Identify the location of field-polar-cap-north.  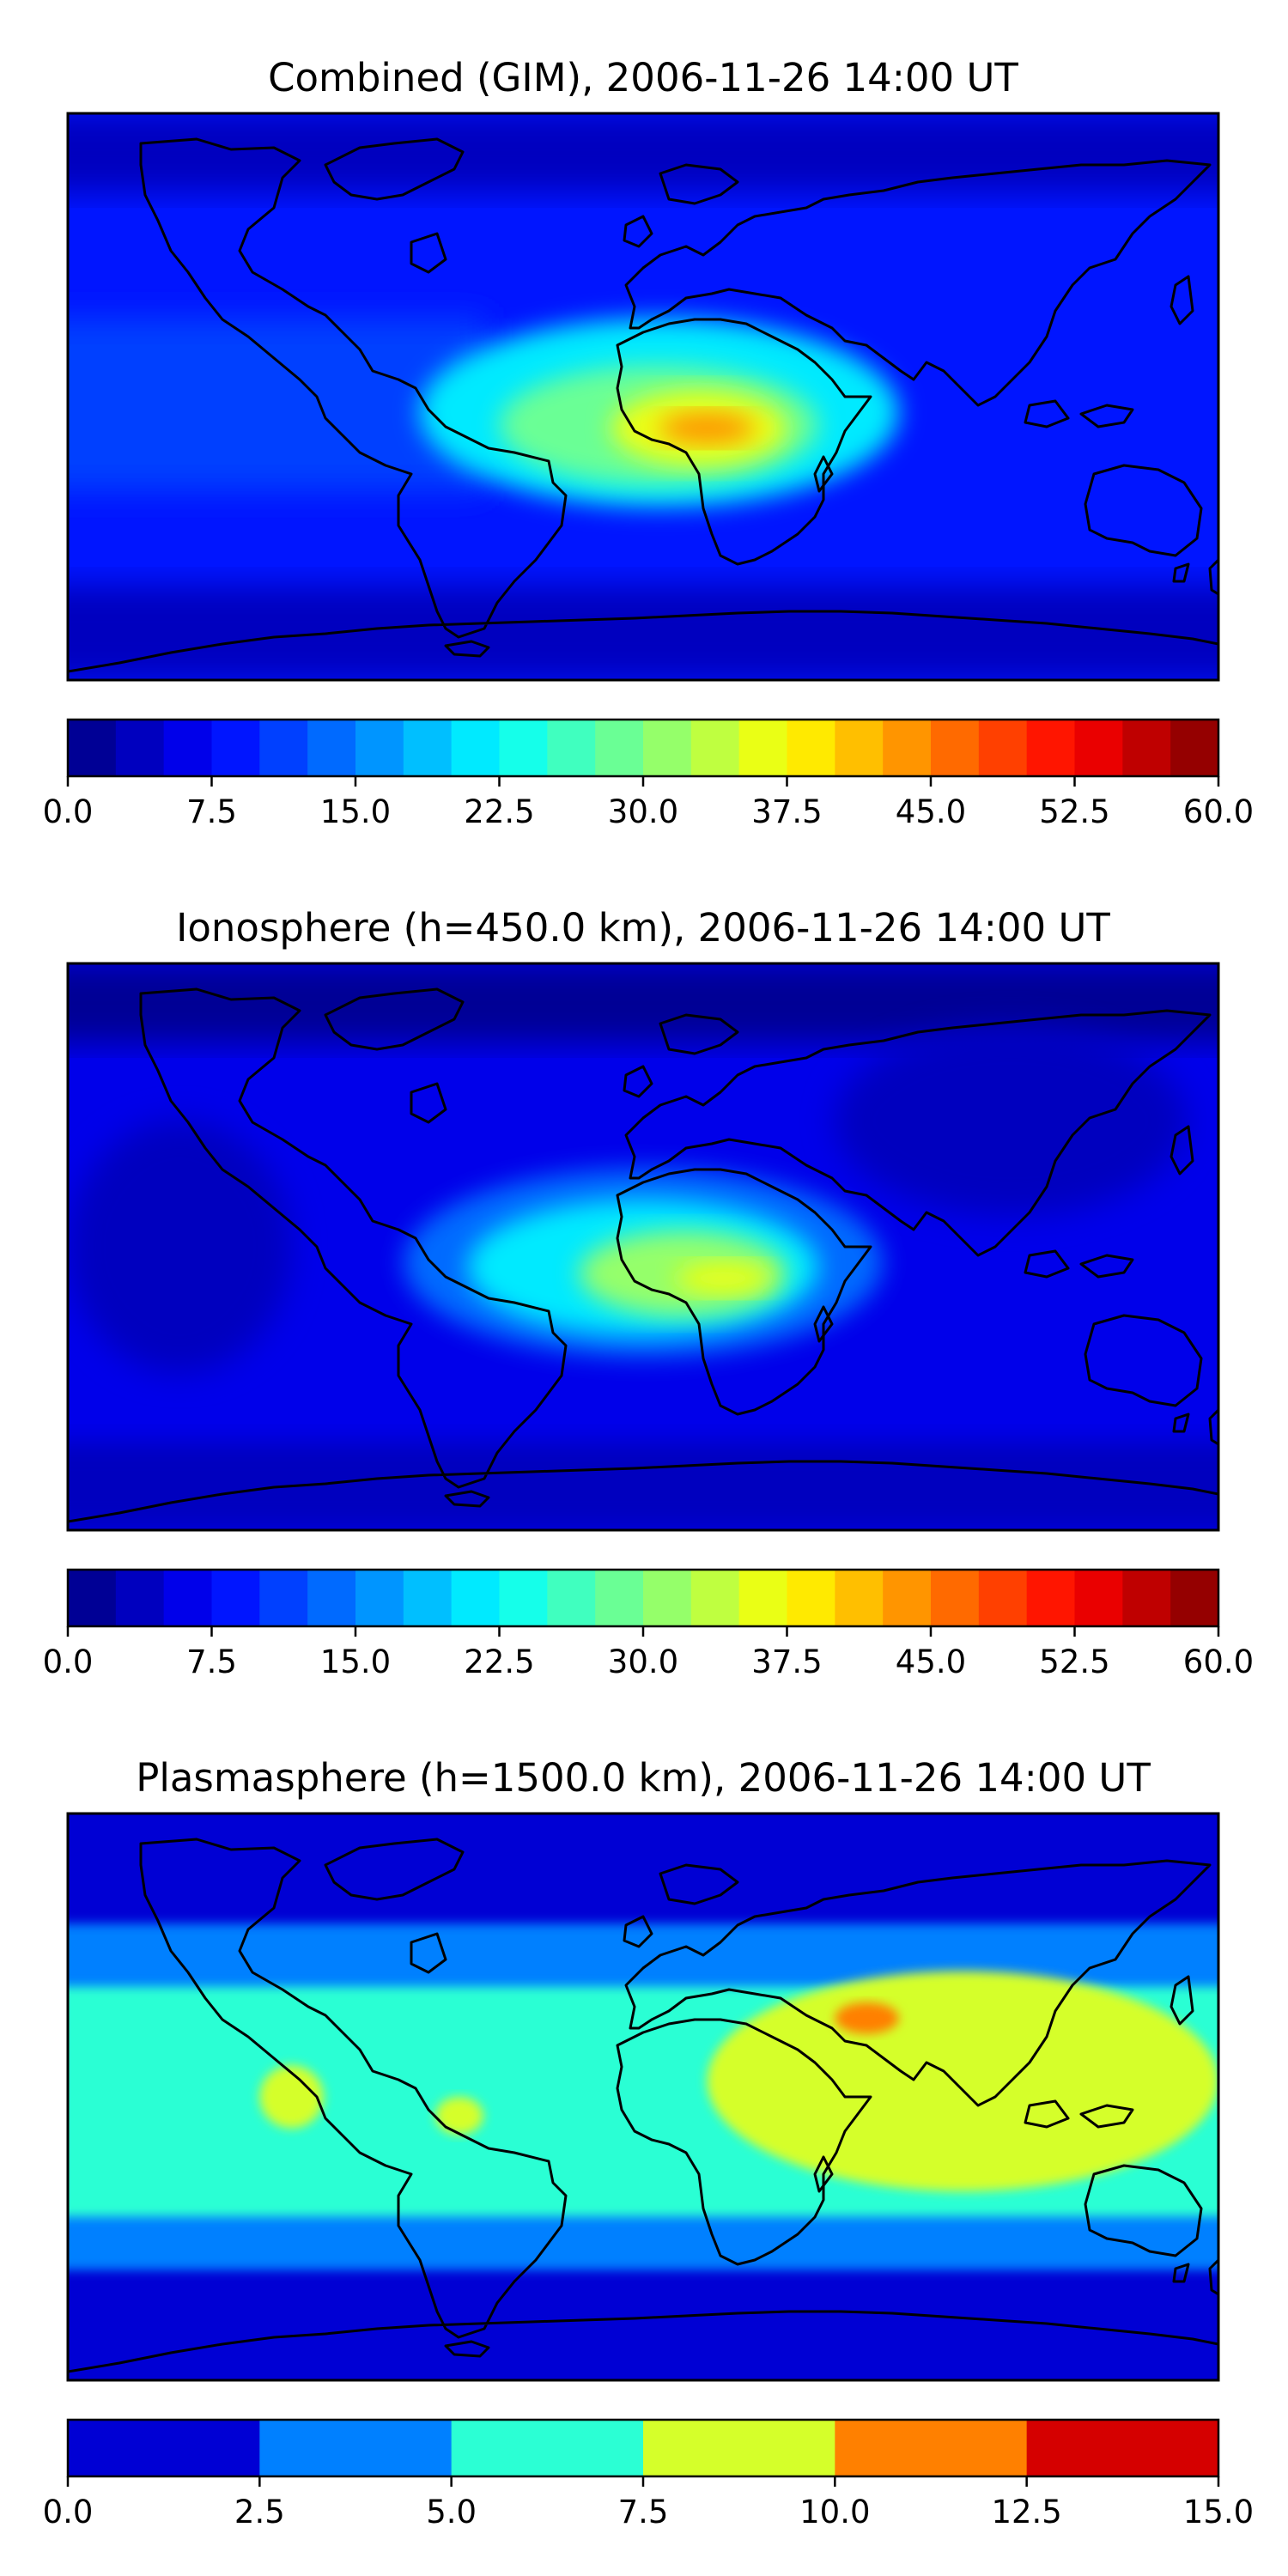
(643, 1002).